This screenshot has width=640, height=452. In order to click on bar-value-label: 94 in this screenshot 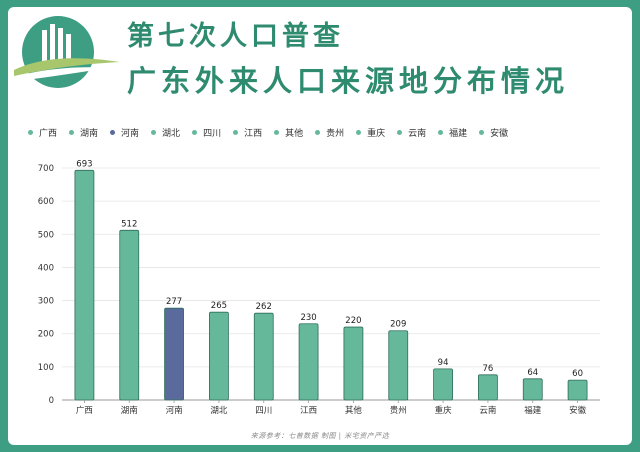, I will do `click(443, 363)`.